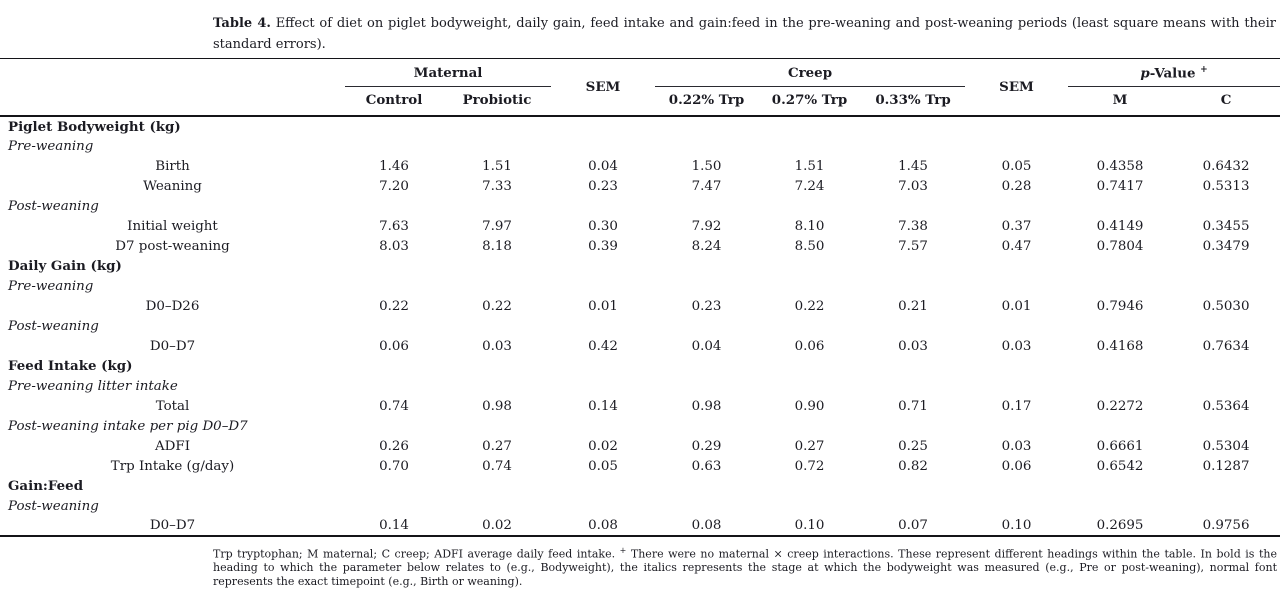 The width and height of the screenshot is (1280, 607). I want to click on value-cell: 0.28, so click(1016, 186).